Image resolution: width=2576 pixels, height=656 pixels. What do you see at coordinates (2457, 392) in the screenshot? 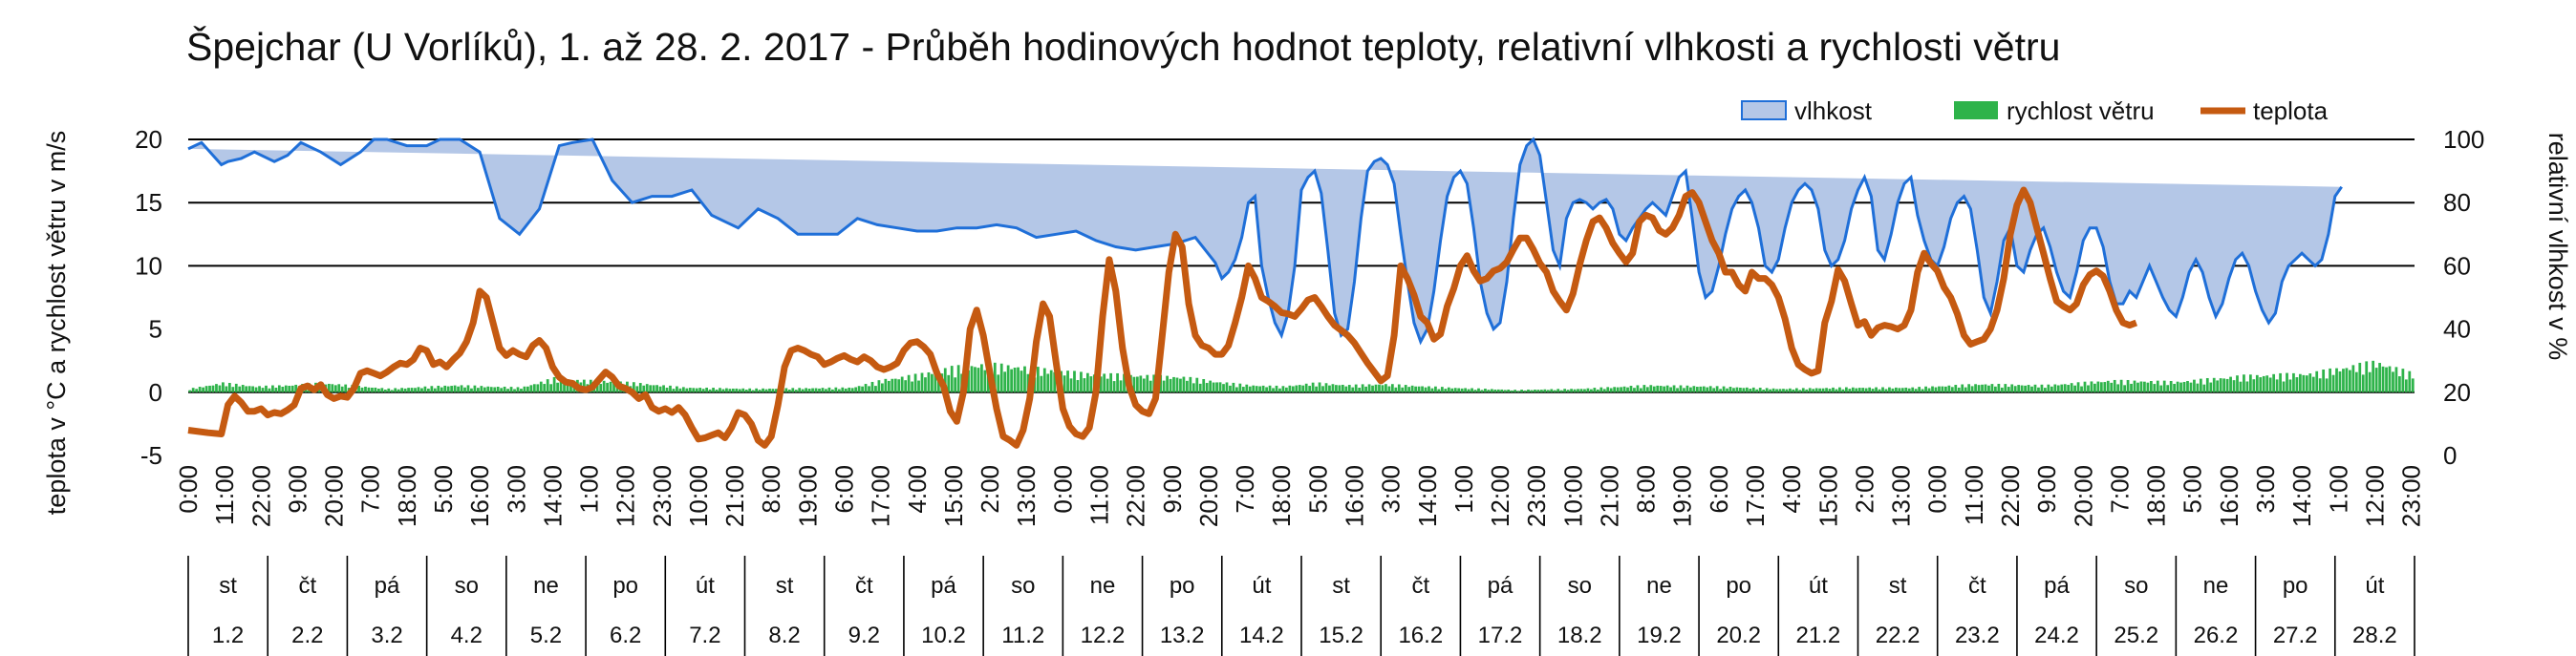
I see `right-tick-label: 20` at bounding box center [2457, 392].